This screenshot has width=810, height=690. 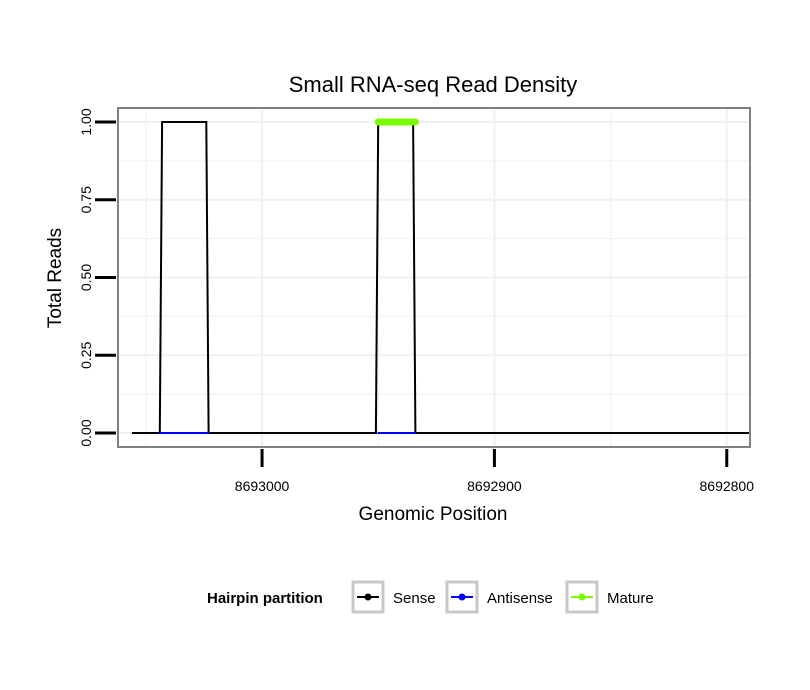 What do you see at coordinates (414, 598) in the screenshot?
I see `legend-label-sense: Sense` at bounding box center [414, 598].